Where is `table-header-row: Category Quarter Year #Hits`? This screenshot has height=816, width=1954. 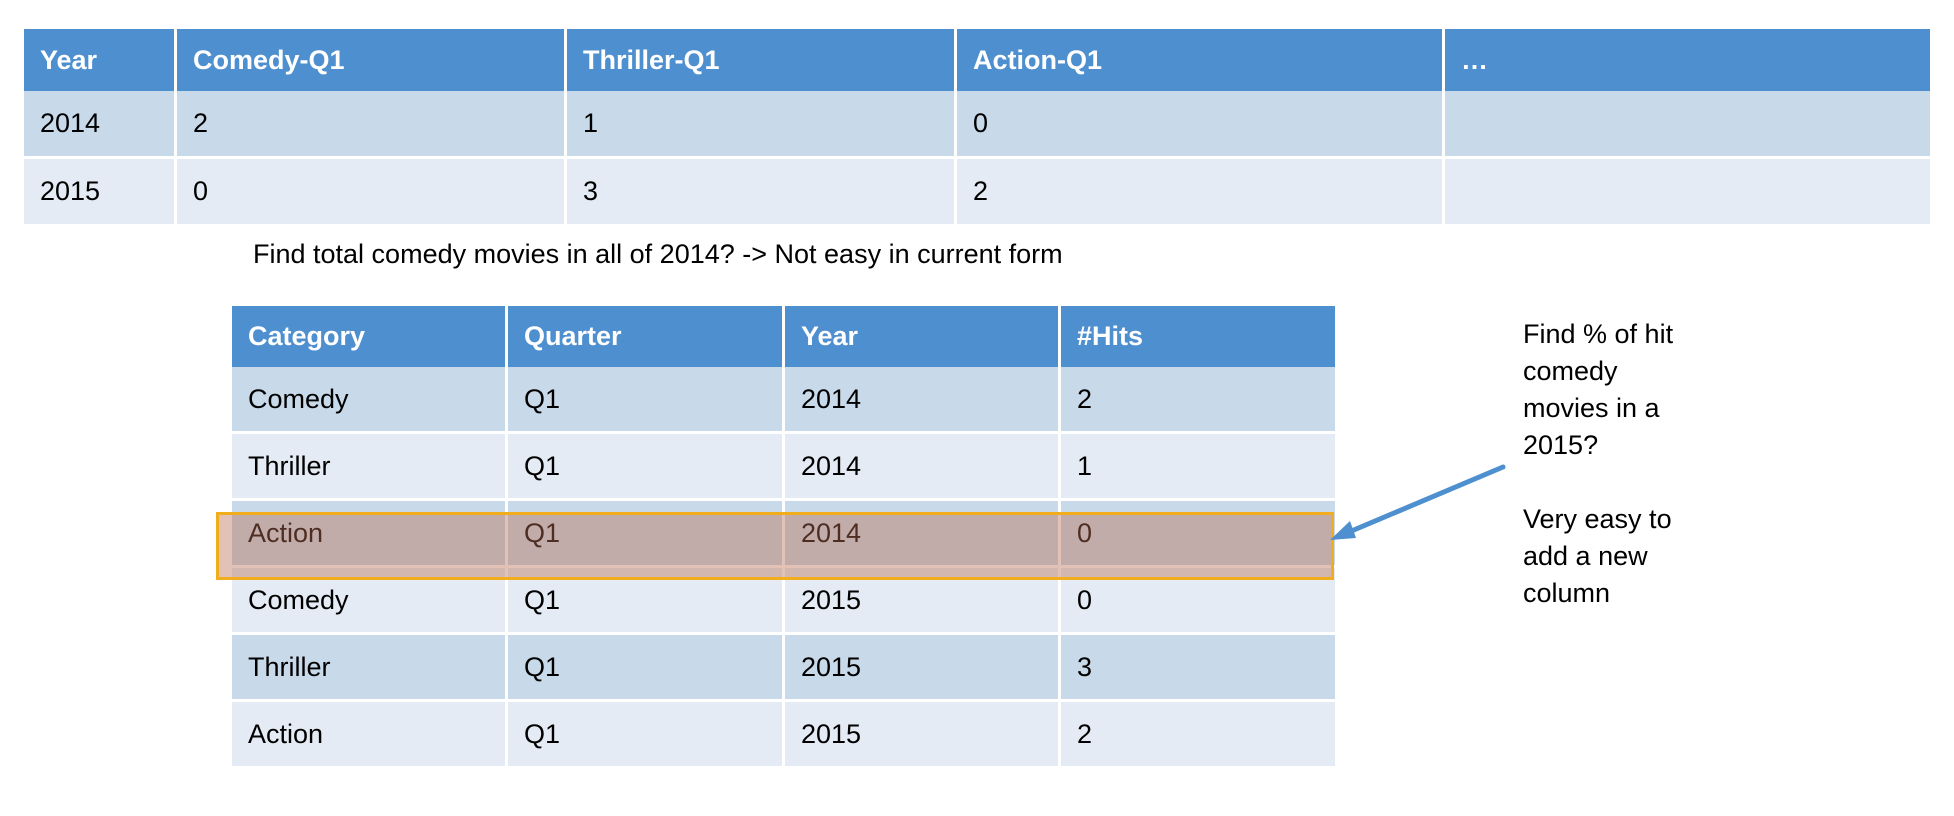
table-header-row: Category Quarter Year #Hits is located at coordinates (783, 336).